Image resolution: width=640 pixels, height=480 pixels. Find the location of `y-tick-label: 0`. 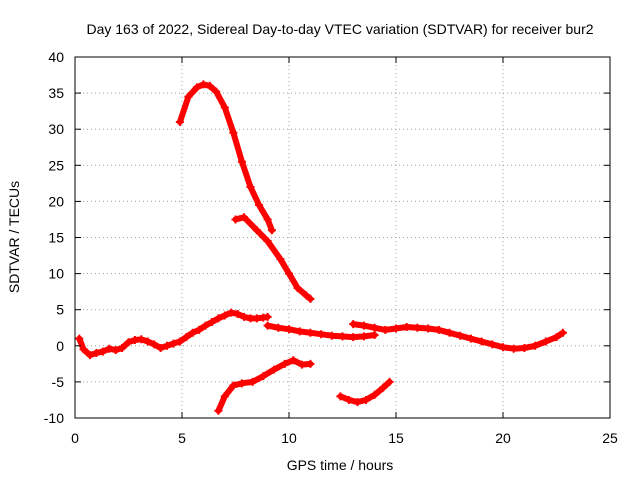

y-tick-label: 0 is located at coordinates (60, 346).